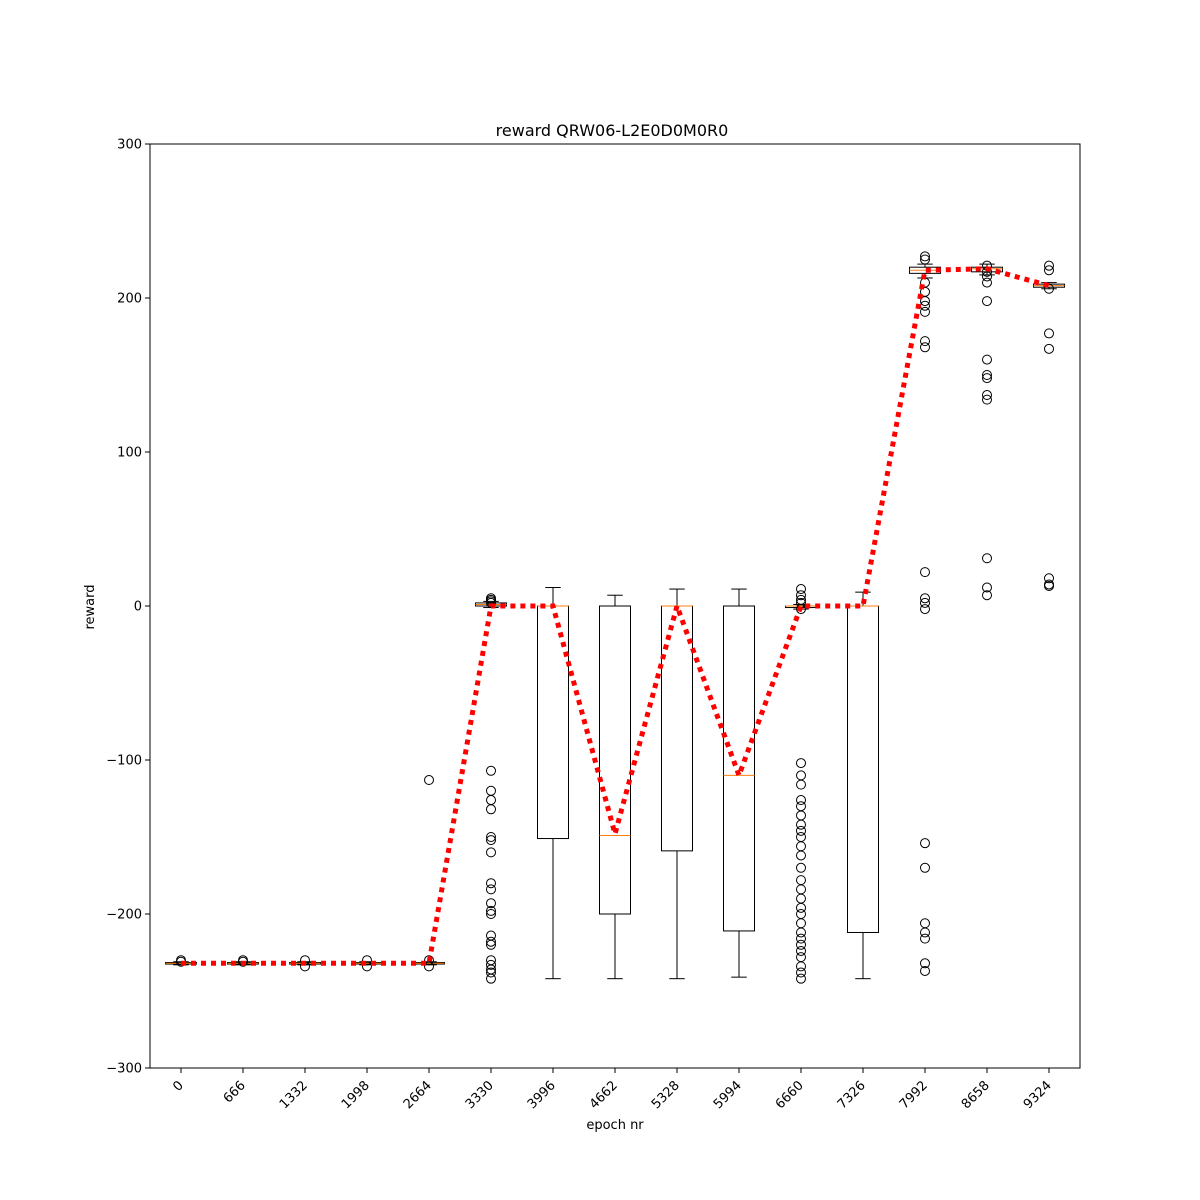 The image size is (1200, 1200). Describe the element at coordinates (129, 453) in the screenshot. I see `y-tick-label: 100` at that location.